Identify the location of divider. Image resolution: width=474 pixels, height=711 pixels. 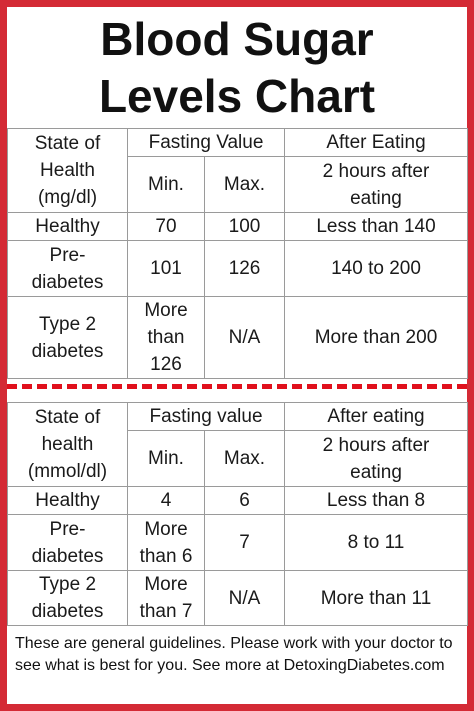
(237, 386).